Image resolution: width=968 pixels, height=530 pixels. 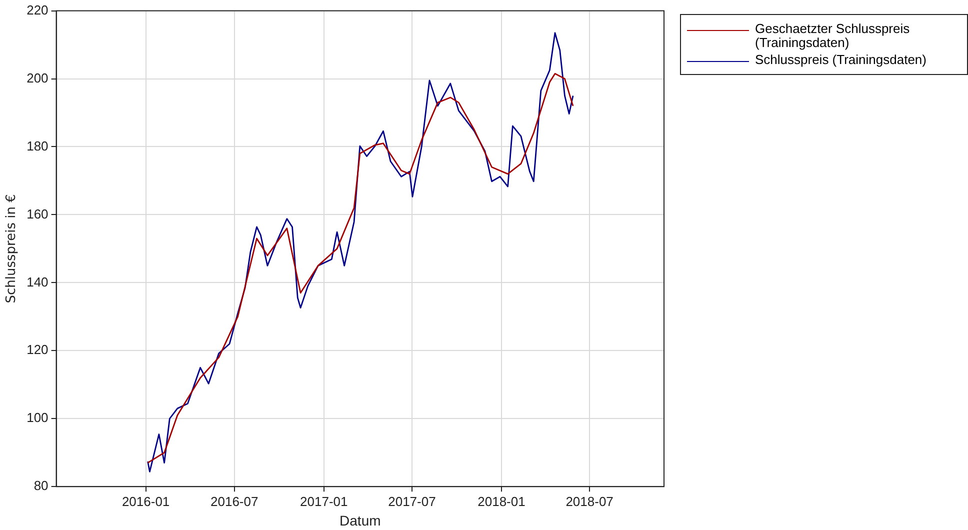 I want to click on legend-label: Geschaetzter Schlusspreis (Trainingsdaten), so click(x=833, y=35).